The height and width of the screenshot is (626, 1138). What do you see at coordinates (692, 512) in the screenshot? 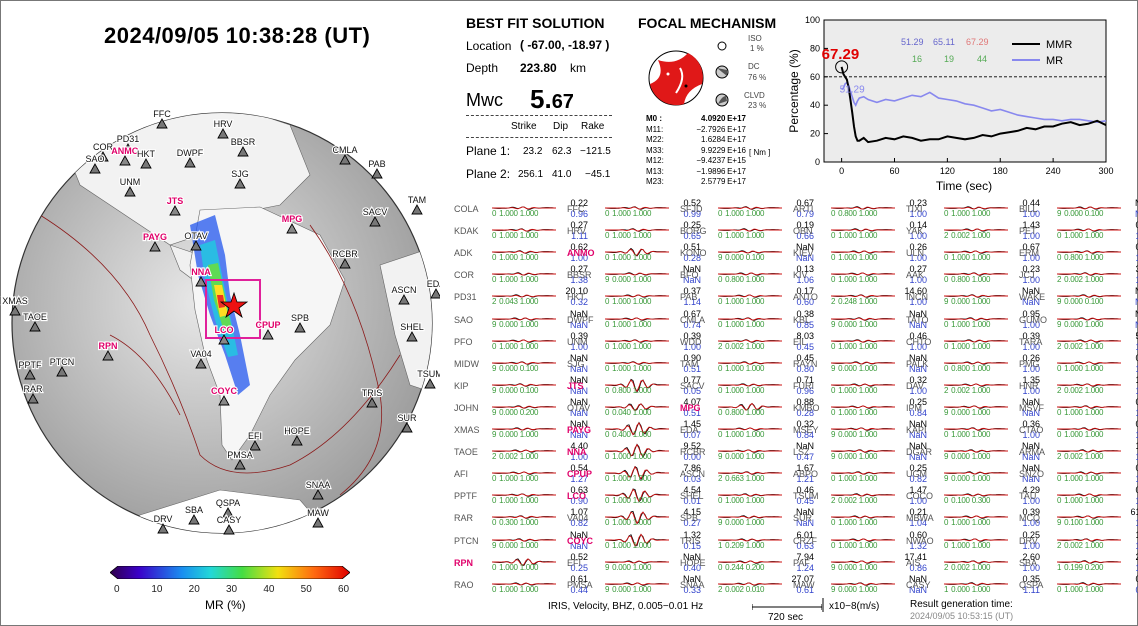
I see `amplitude-ratio: 4.15` at bounding box center [692, 512].